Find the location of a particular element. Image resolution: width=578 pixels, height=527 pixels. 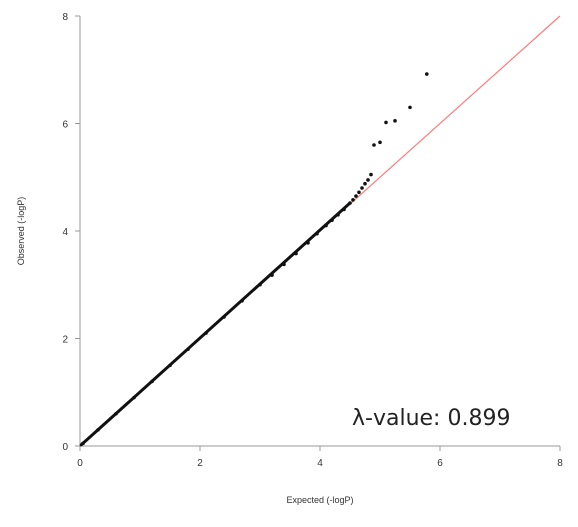

y-axis-title: Observed (-logP) is located at coordinates (21, 231).